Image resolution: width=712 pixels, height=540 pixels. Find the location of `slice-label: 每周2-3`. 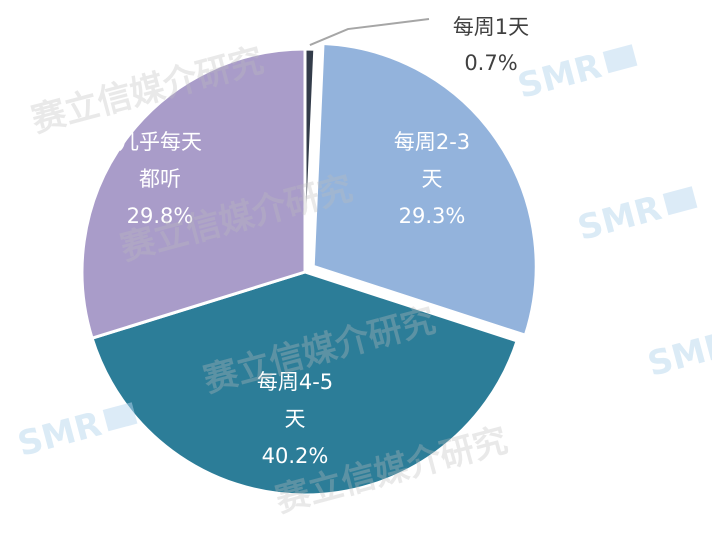

slice-label: 每周2-3 is located at coordinates (432, 142).